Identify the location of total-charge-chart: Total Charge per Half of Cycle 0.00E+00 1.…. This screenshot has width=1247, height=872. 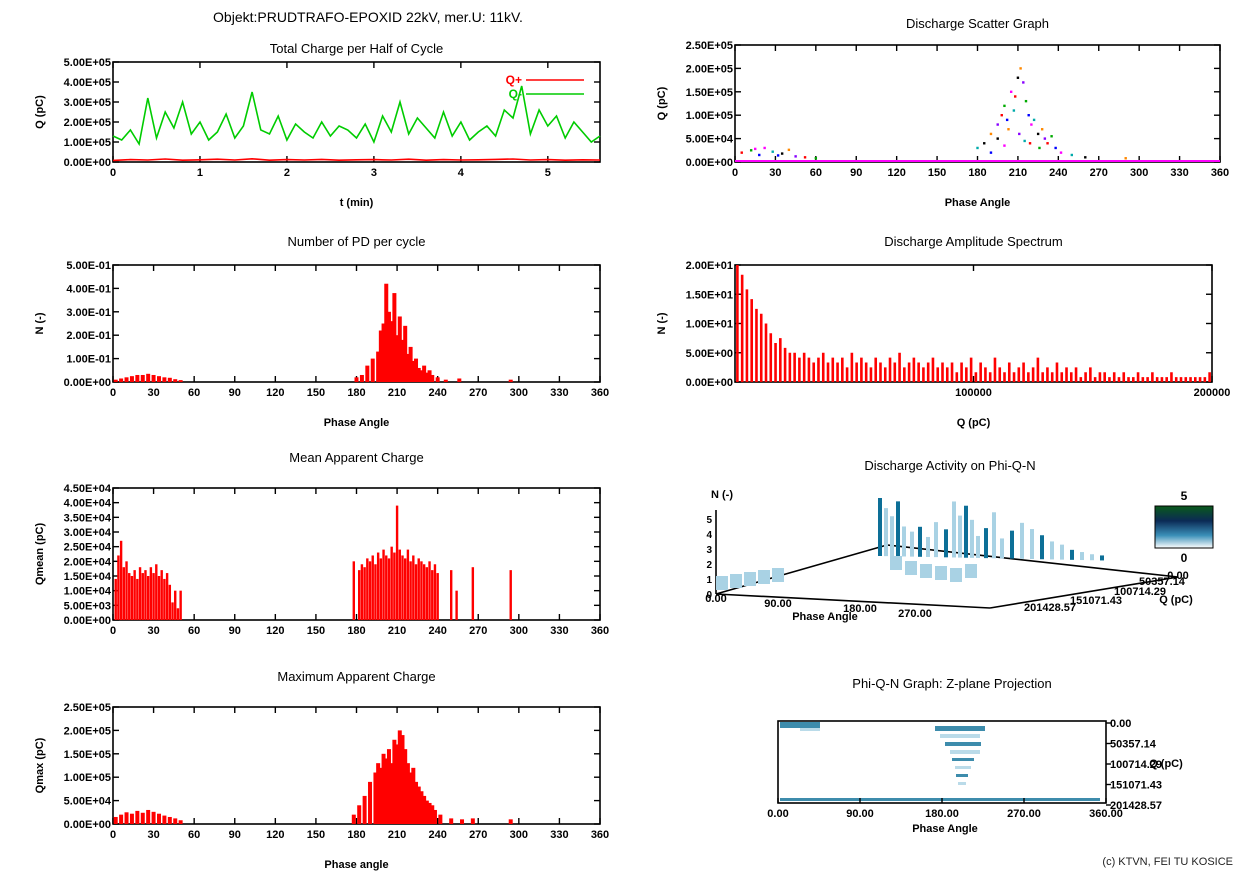
(317, 125).